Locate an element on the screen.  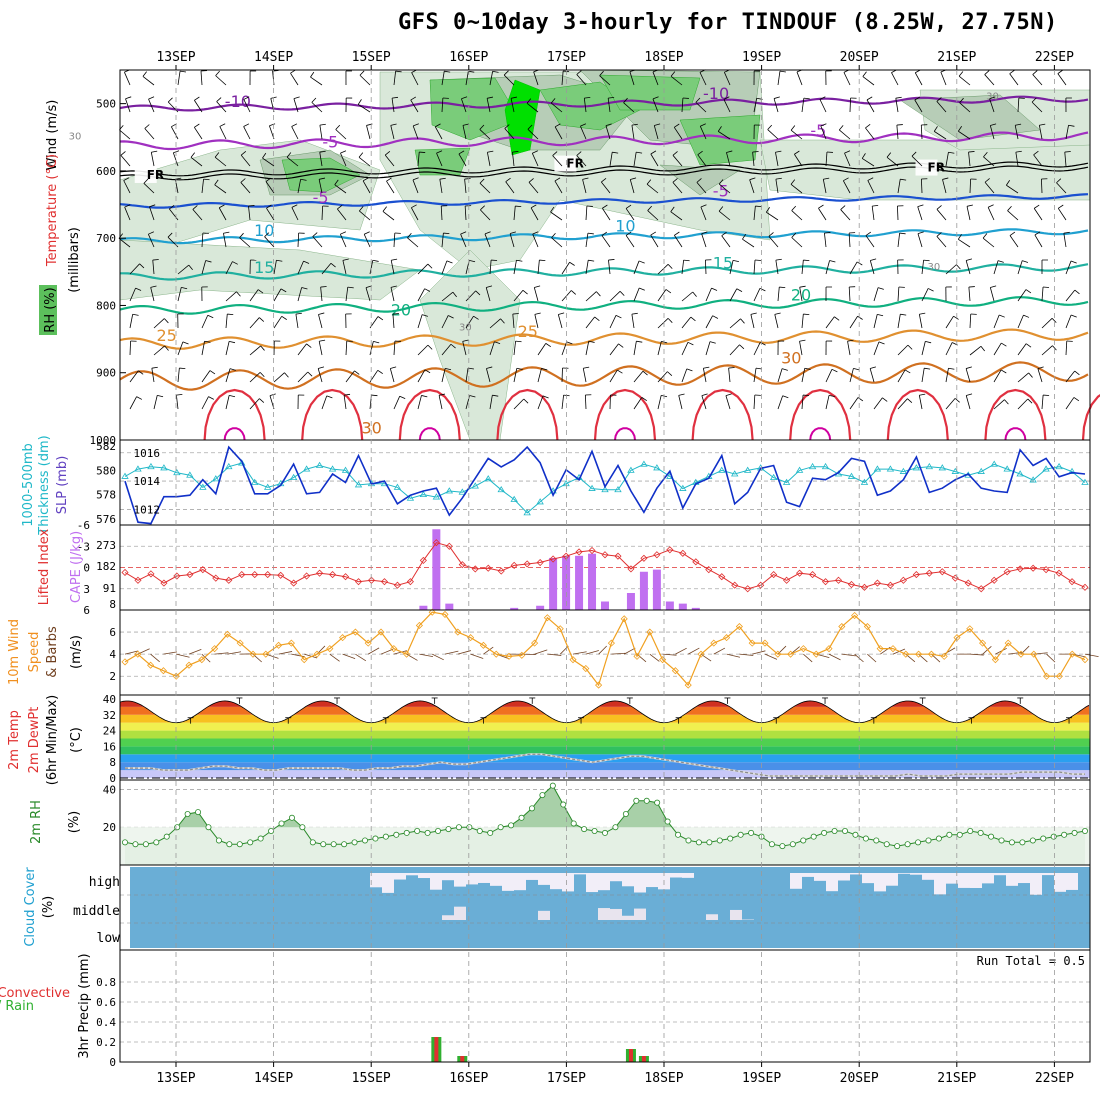
temp-ytick-label: 0 is located at coordinates (112, 778).